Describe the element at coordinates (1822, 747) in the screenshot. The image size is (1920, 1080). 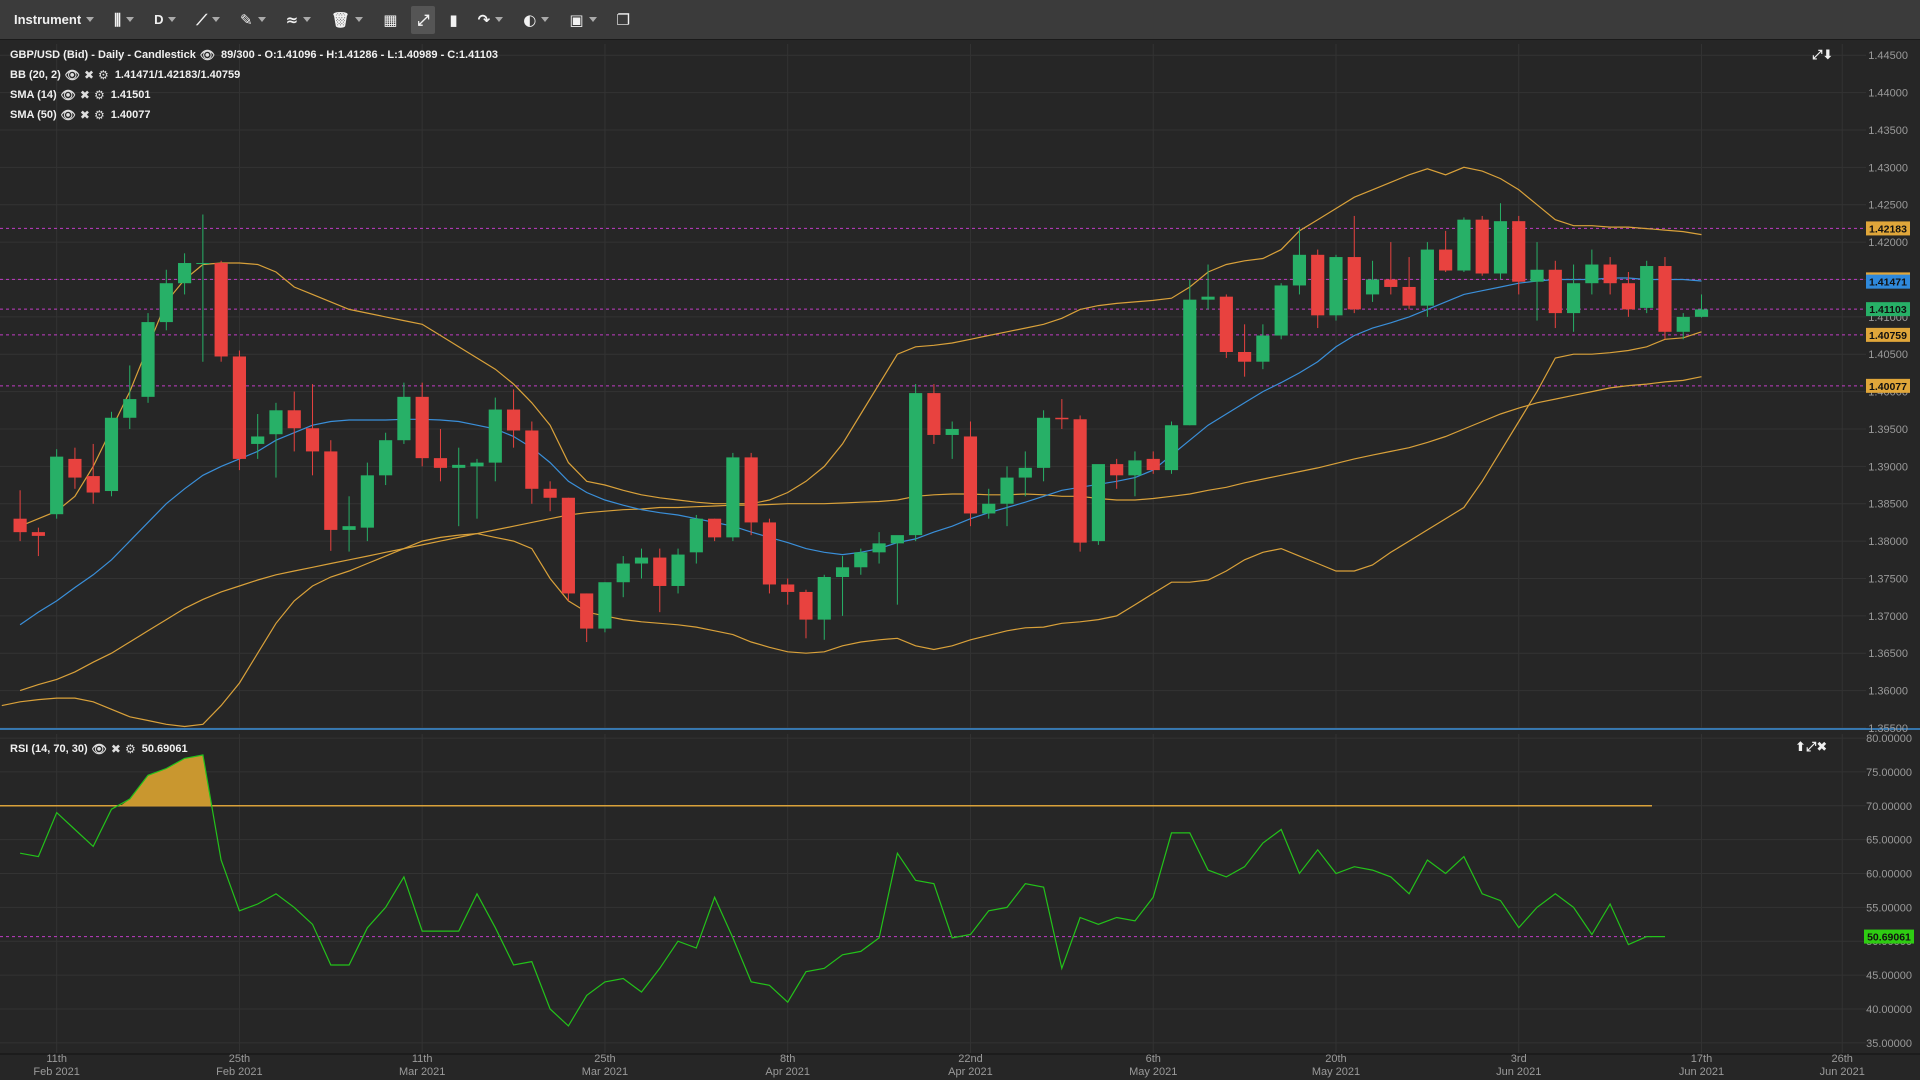
I see `close-pane-icon: ✖` at that location.